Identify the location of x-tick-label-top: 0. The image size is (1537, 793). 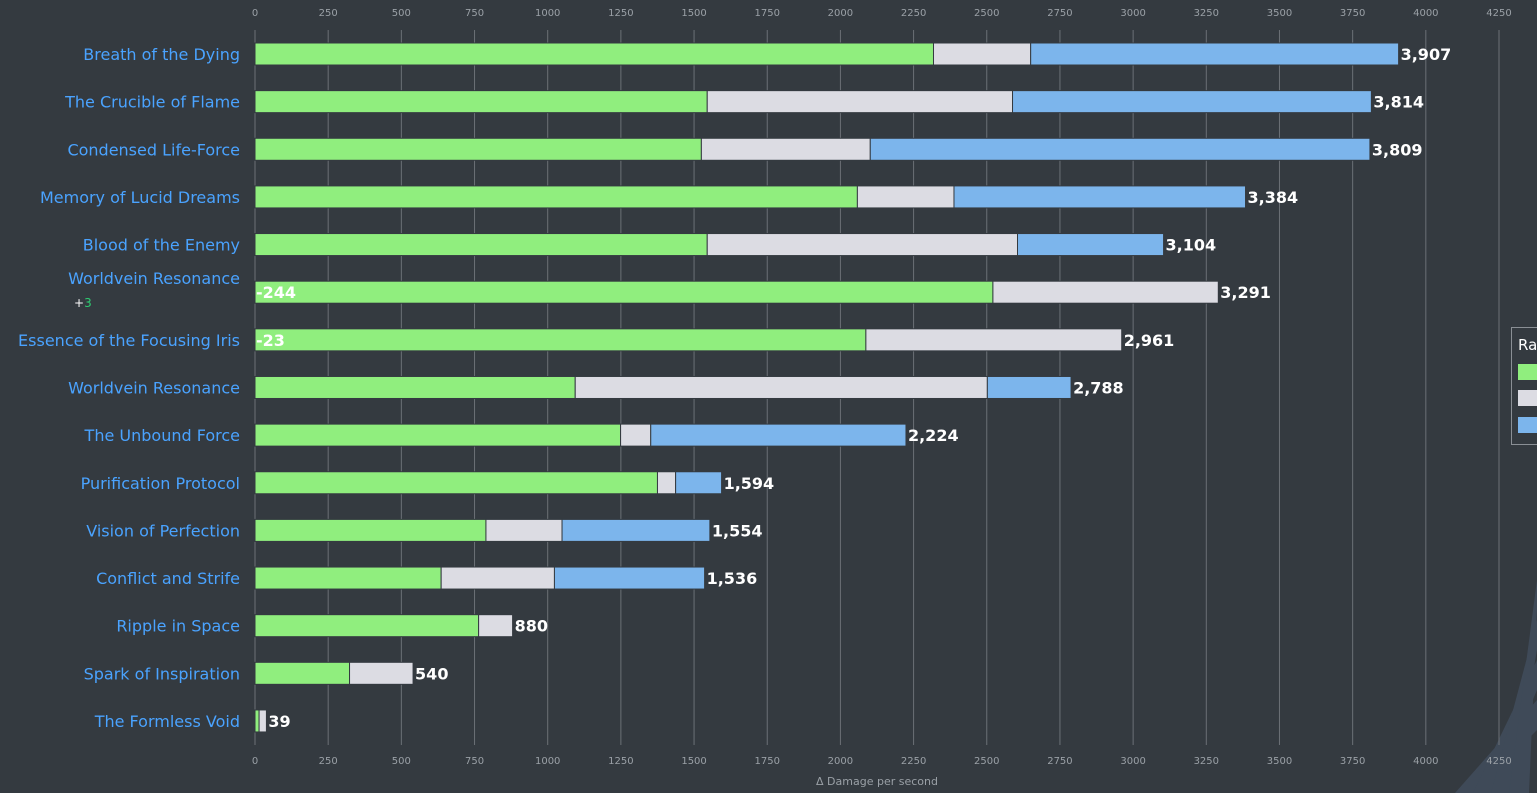
(255, 13).